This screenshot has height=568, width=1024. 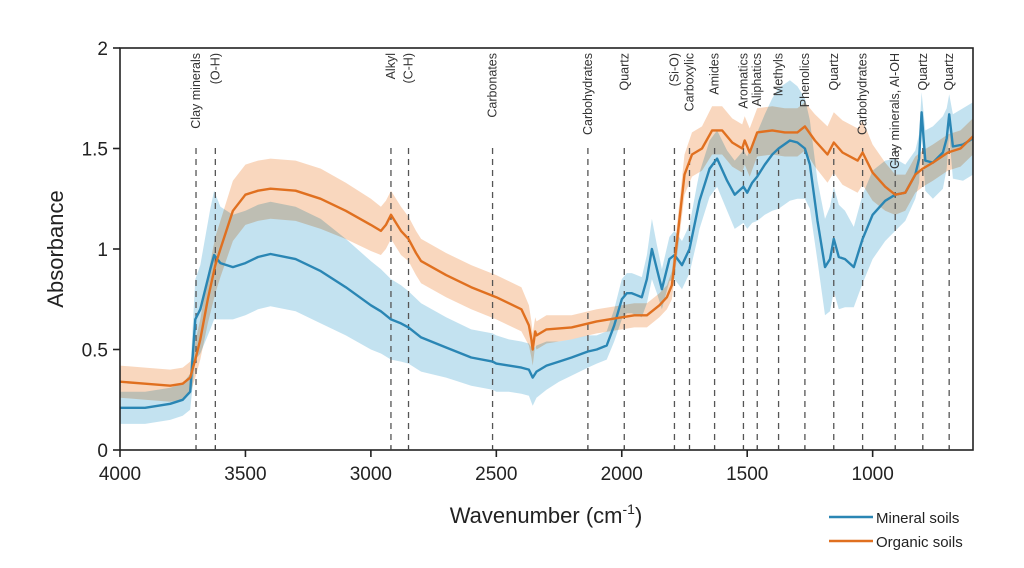 What do you see at coordinates (524, 465) in the screenshot?
I see `x-axis-ticks: 4000 3500 3000 2500 2000 1500 1000` at bounding box center [524, 465].